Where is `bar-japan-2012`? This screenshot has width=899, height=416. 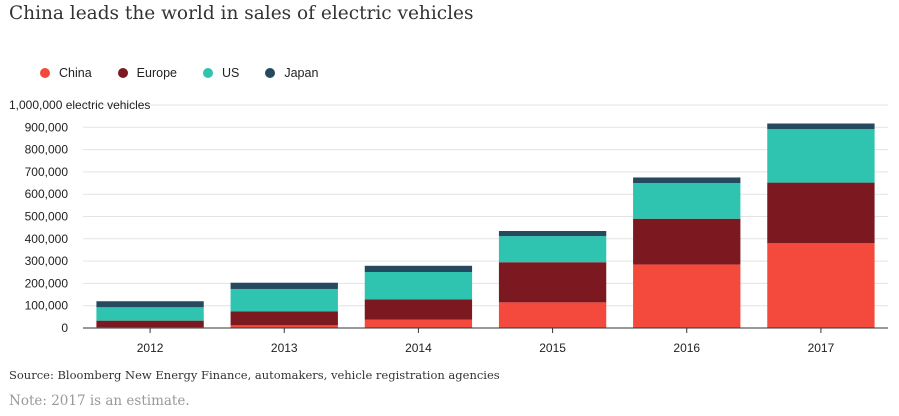
bar-japan-2012 is located at coordinates (150, 304).